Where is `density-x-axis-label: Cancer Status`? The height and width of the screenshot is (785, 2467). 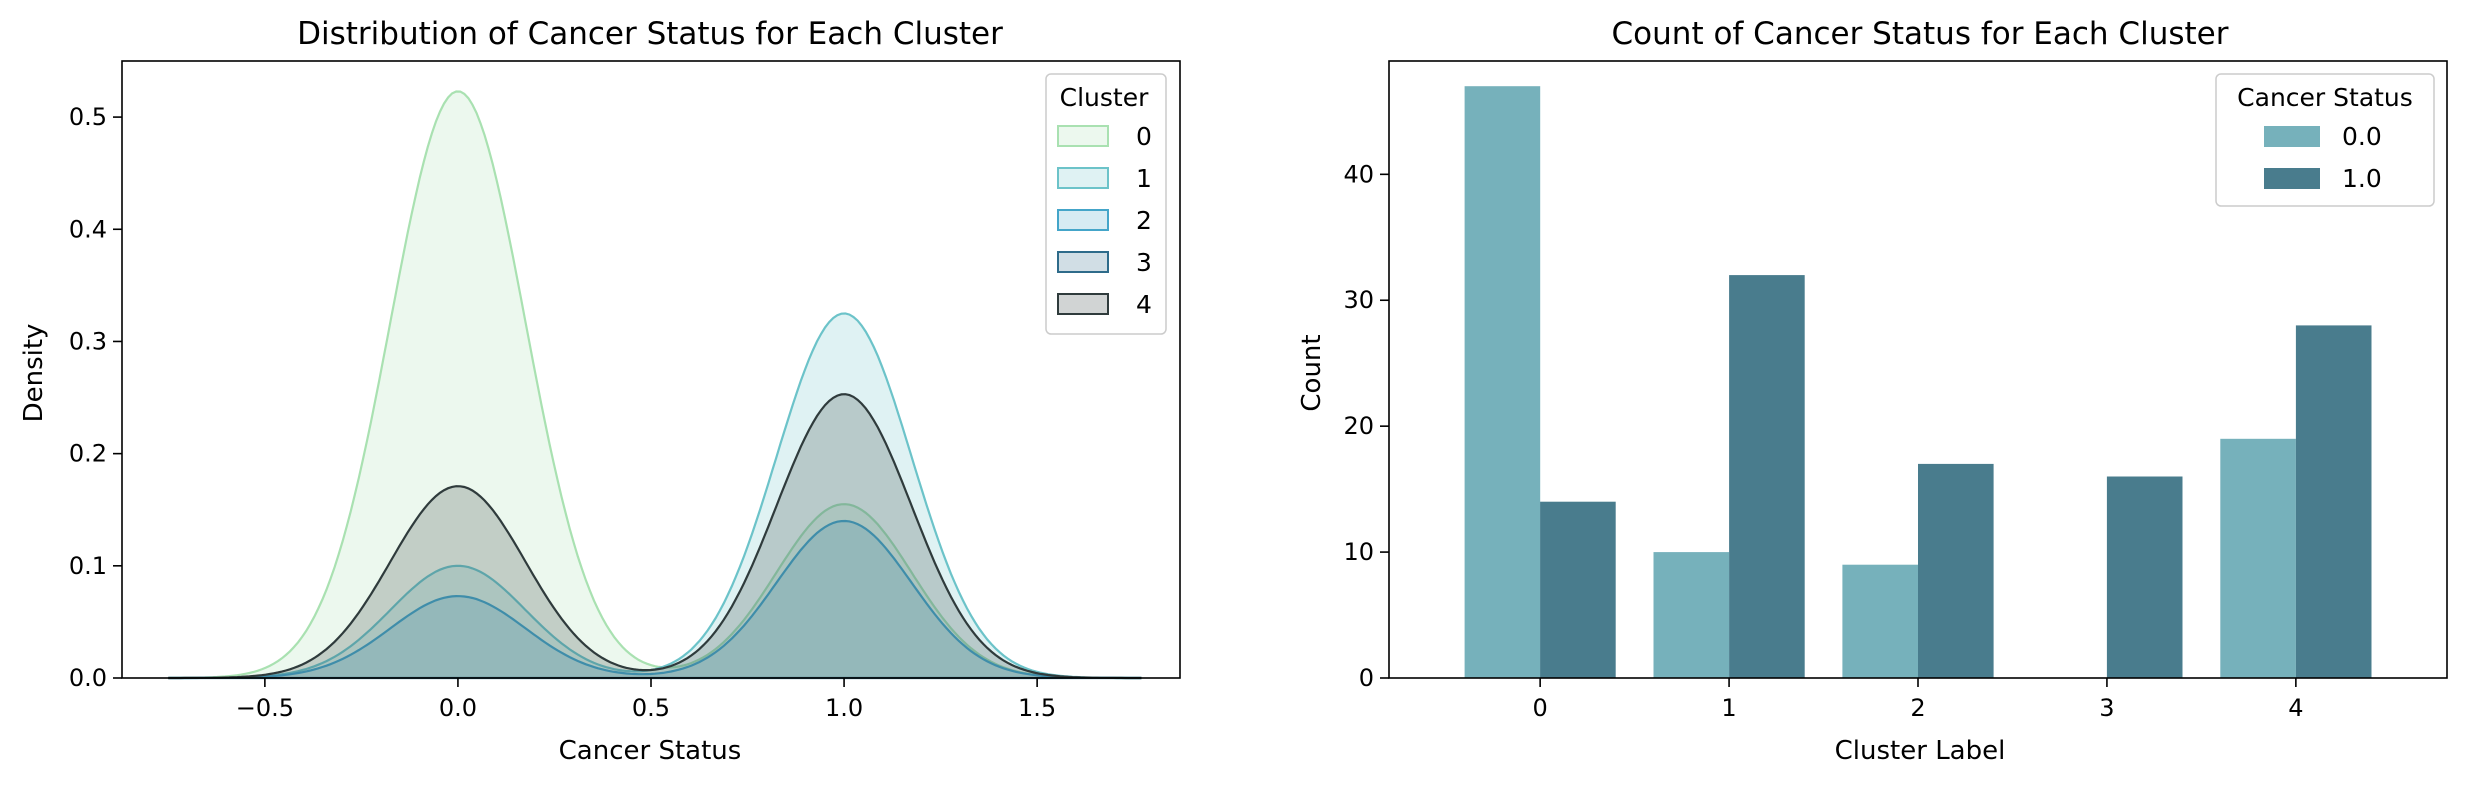
density-x-axis-label: Cancer Status is located at coordinates (650, 751).